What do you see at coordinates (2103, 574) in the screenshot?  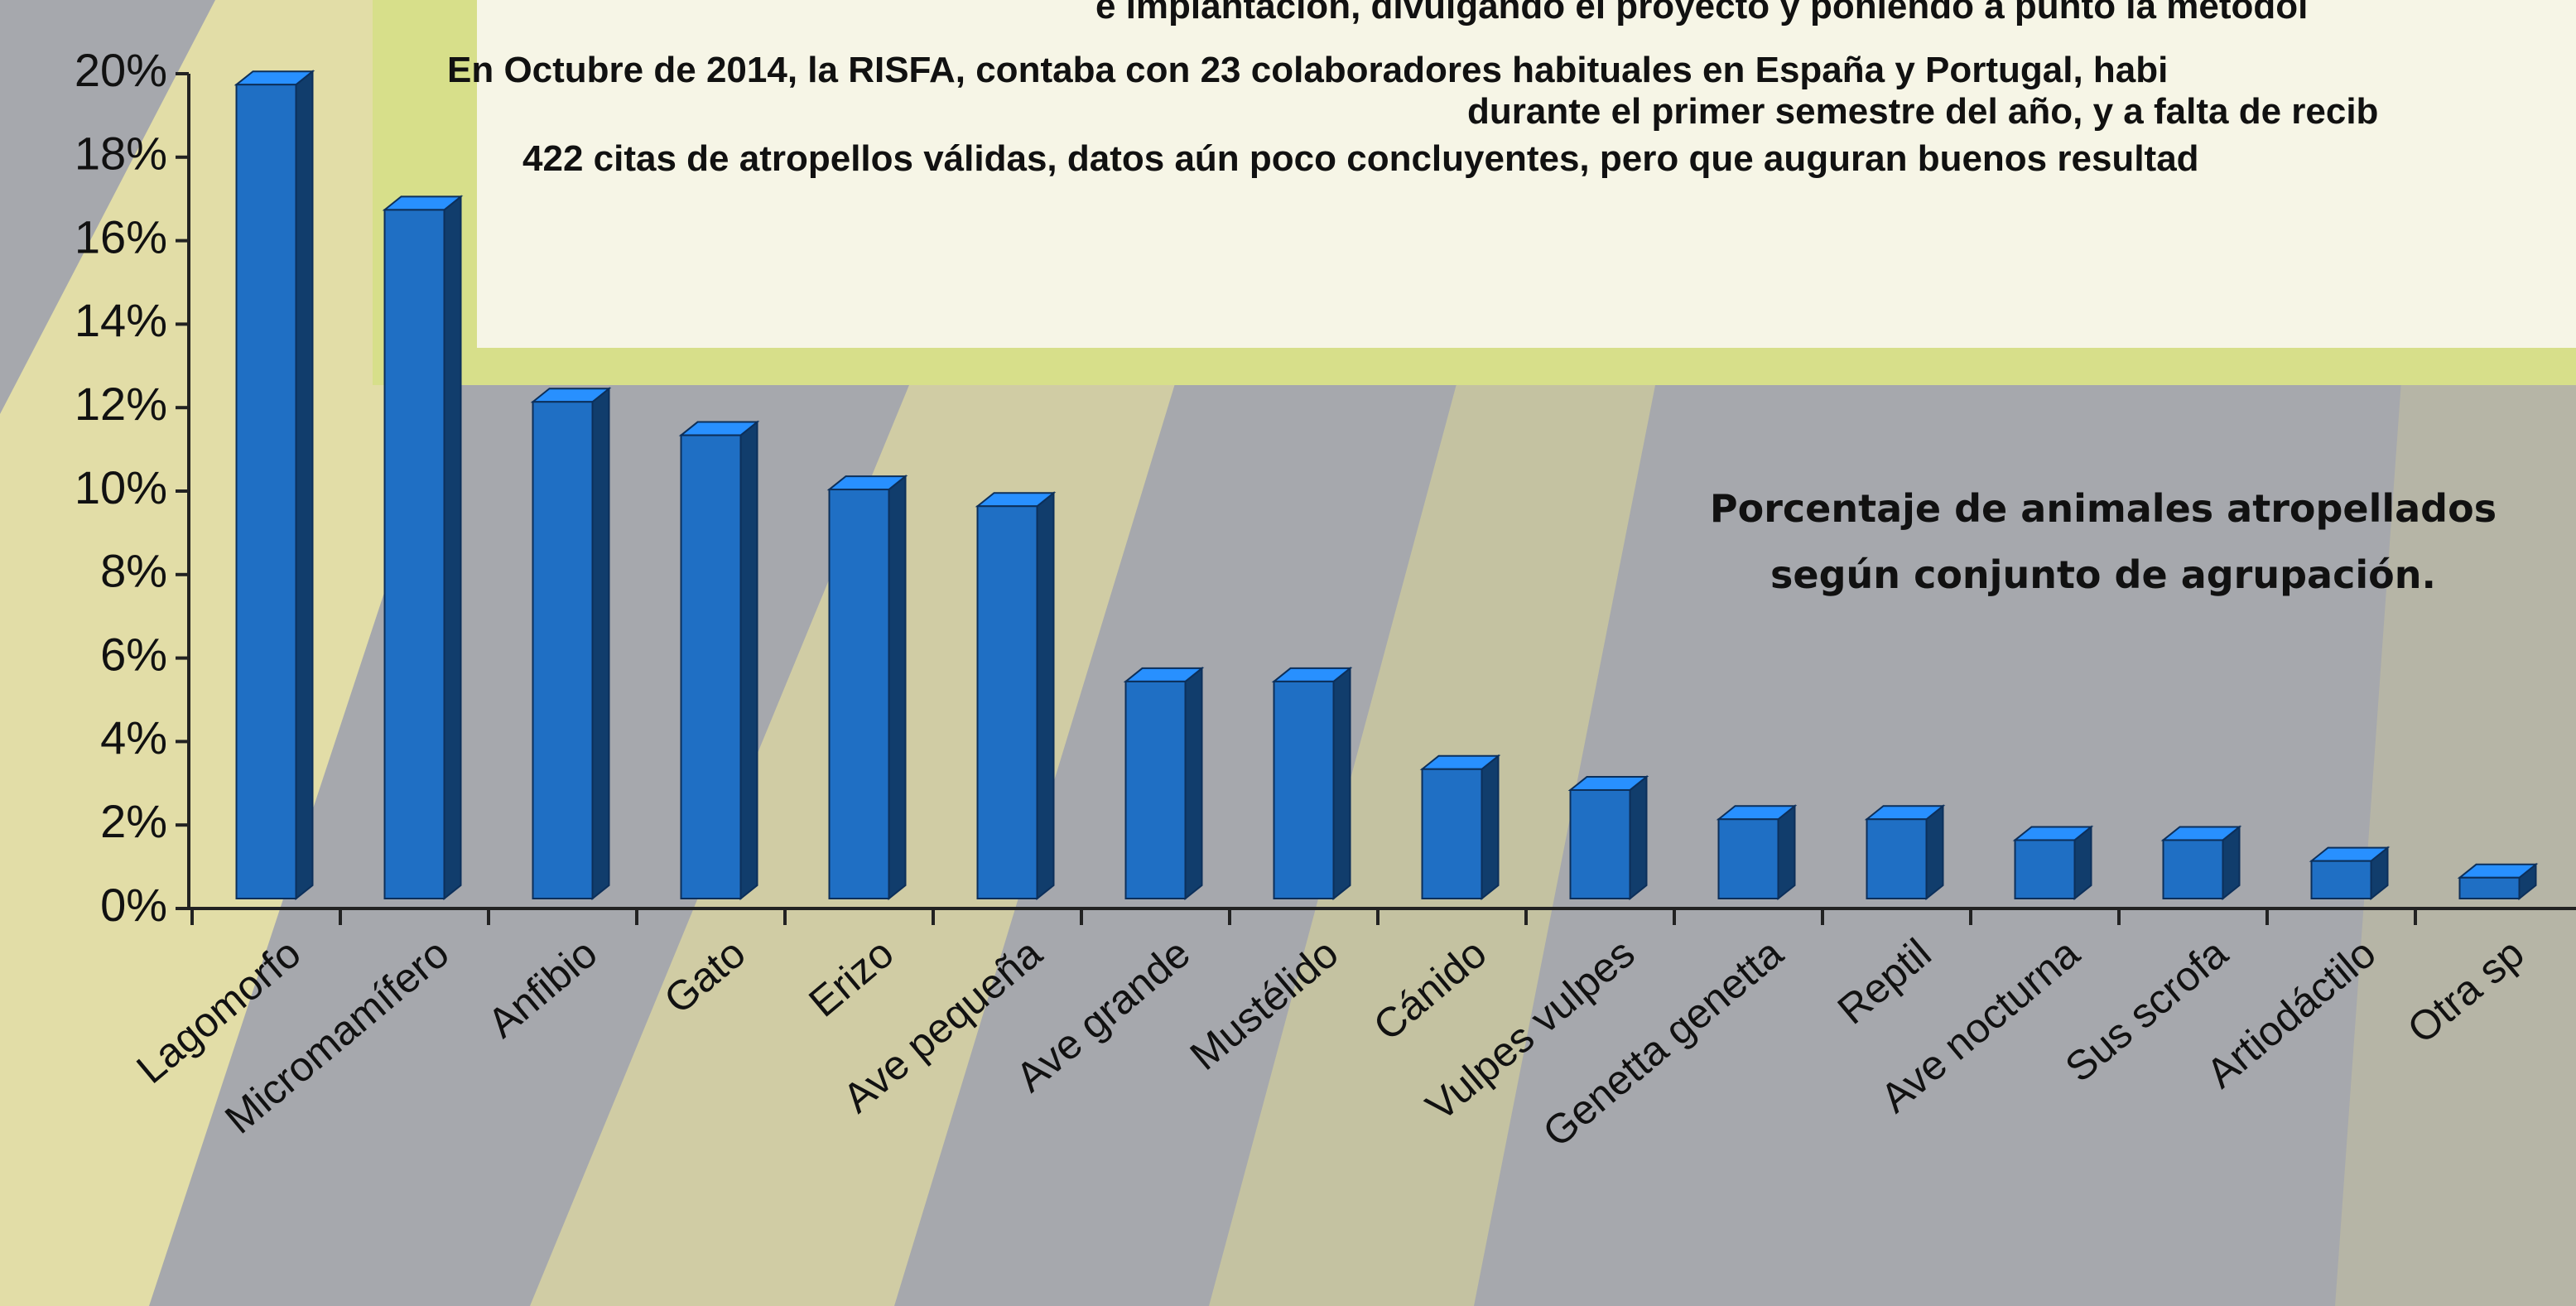 I see `chart-title: según conjunto de agrupación.` at bounding box center [2103, 574].